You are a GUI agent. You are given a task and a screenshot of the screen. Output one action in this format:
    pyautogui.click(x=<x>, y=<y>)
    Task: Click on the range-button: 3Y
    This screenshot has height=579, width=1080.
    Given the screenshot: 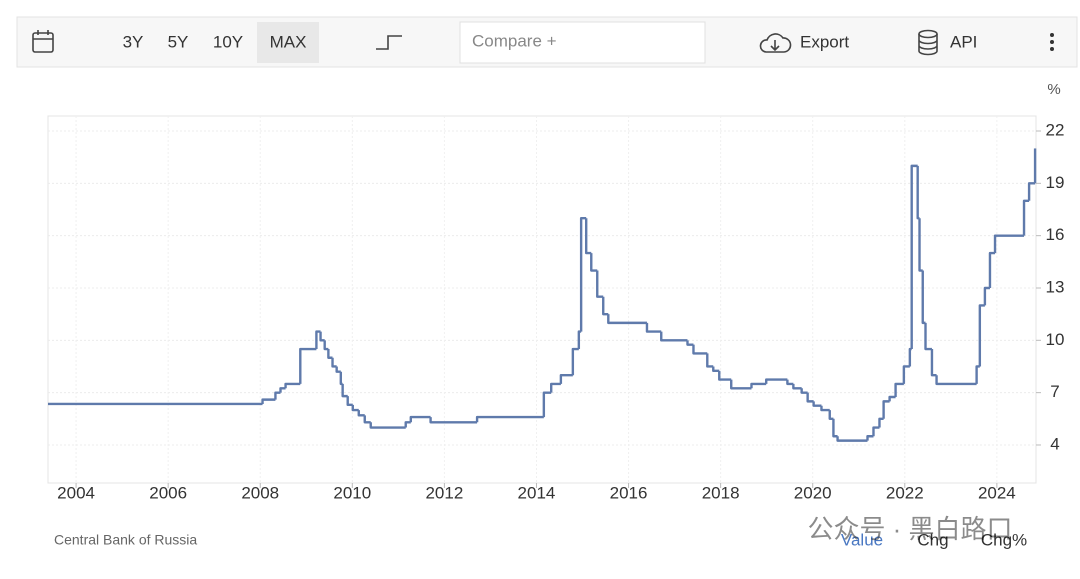 What is the action you would take?
    pyautogui.click(x=133, y=41)
    